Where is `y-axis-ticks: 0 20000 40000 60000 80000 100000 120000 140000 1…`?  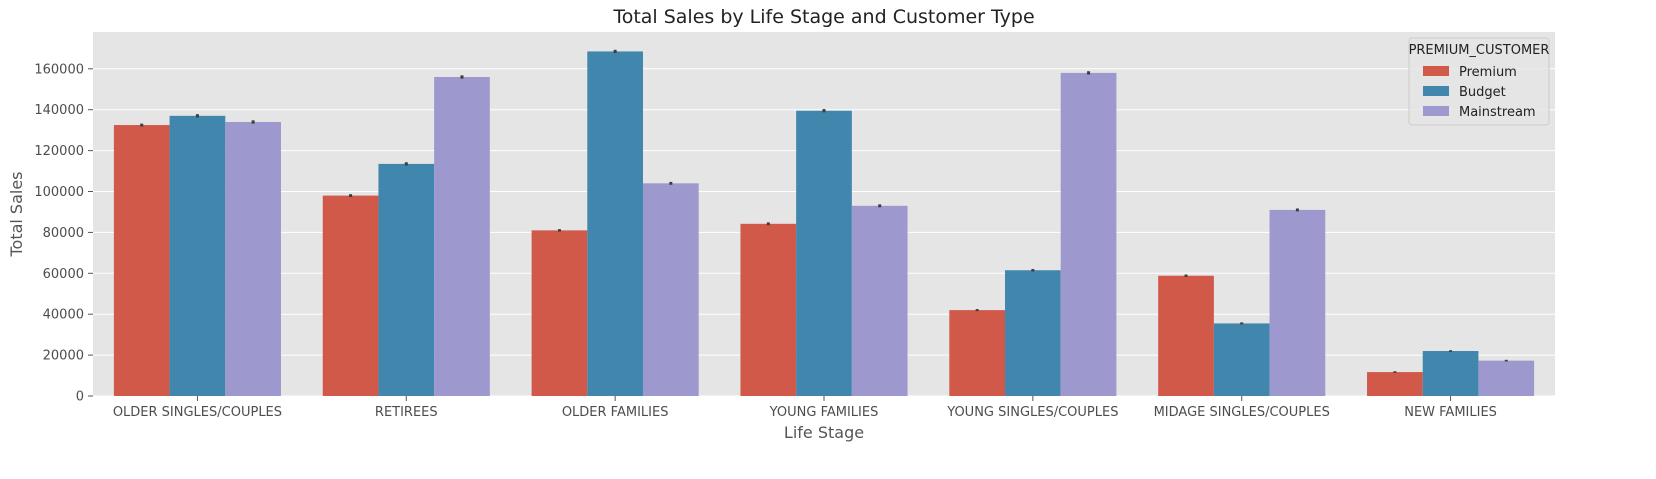 y-axis-ticks: 0 20000 40000 60000 80000 100000 120000 140000 1… is located at coordinates (63, 233).